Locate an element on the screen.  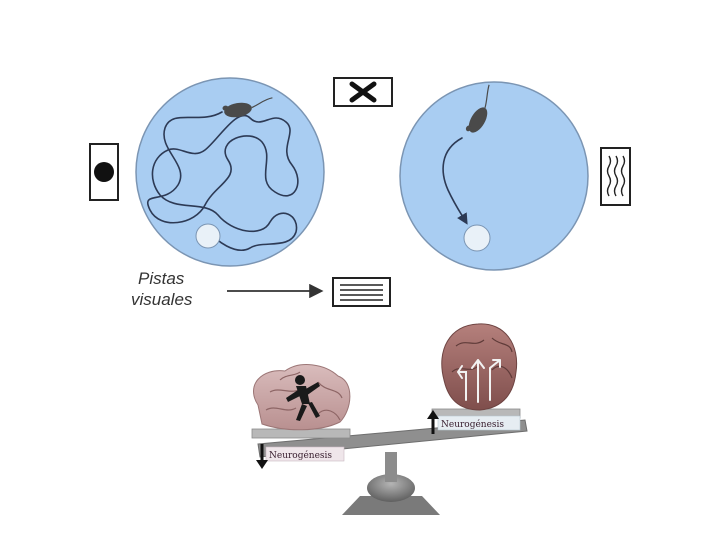
right-neurogenesis-tag: Neurogénesis is located at coordinates (479, 423).